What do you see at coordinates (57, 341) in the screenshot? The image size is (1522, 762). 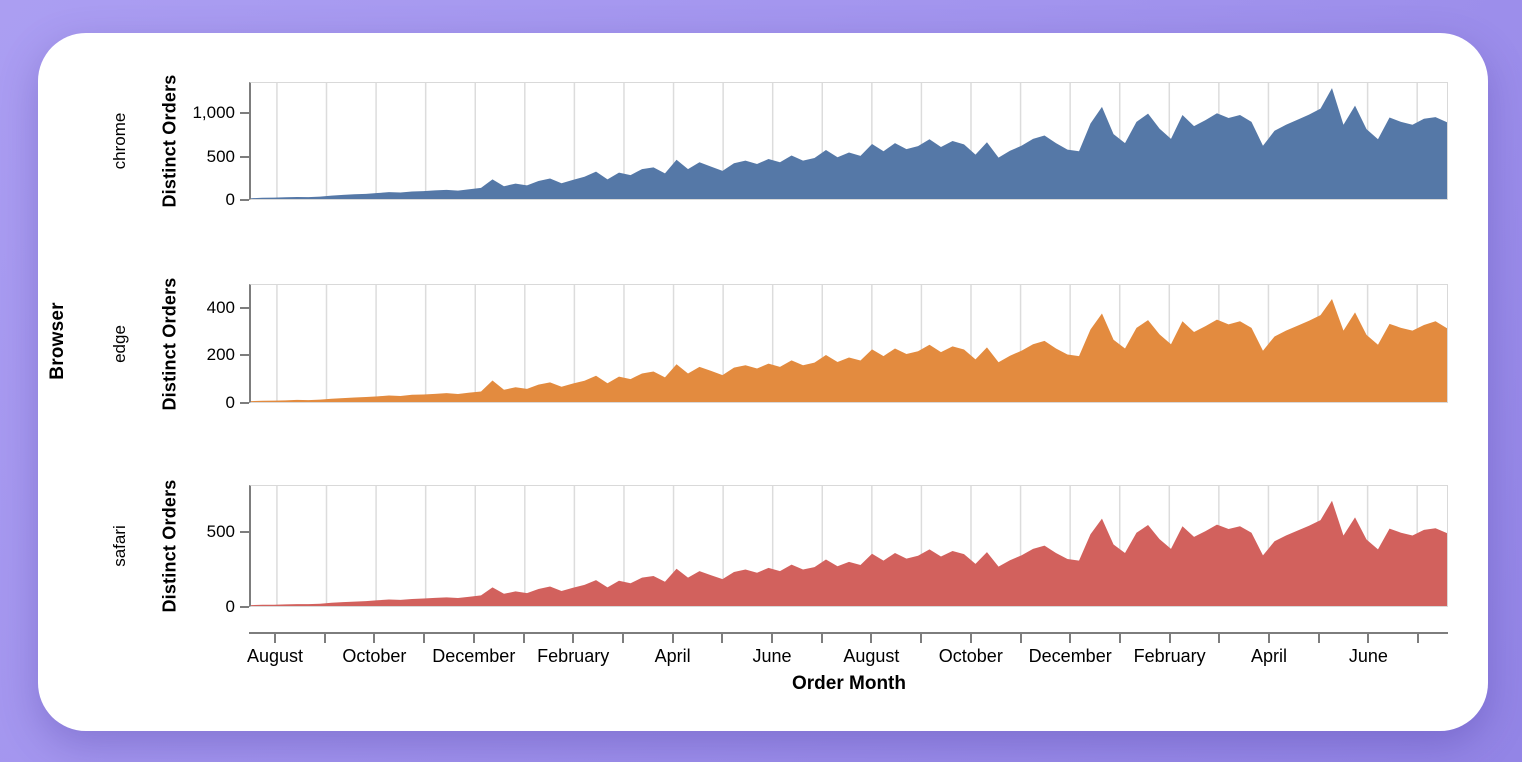 I see `facet-axis-title-browser: Browser` at bounding box center [57, 341].